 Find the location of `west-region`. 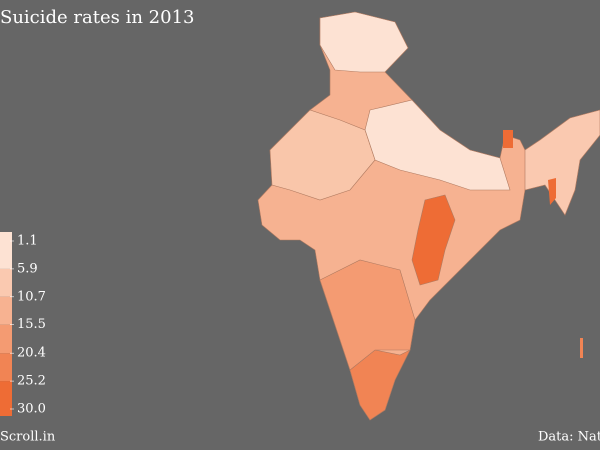

west-region is located at coordinates (322, 155).